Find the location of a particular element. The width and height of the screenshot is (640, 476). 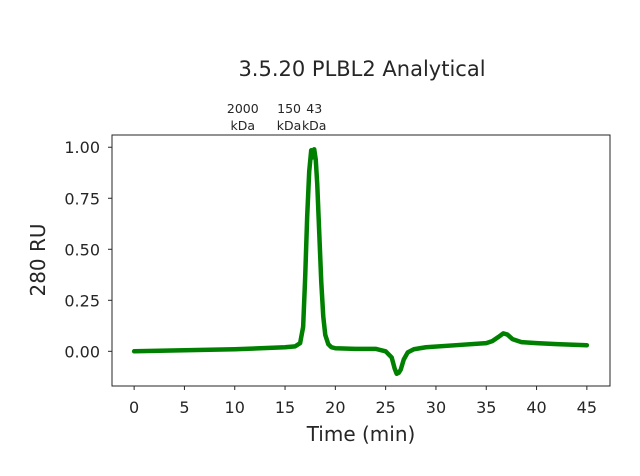

x-tick-label: 15 is located at coordinates (285, 407).